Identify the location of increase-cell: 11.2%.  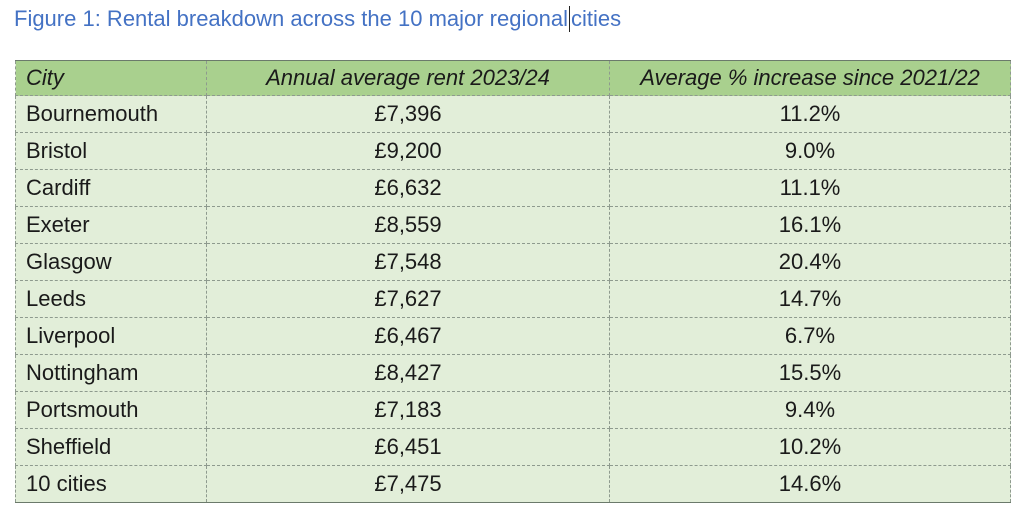
(810, 114).